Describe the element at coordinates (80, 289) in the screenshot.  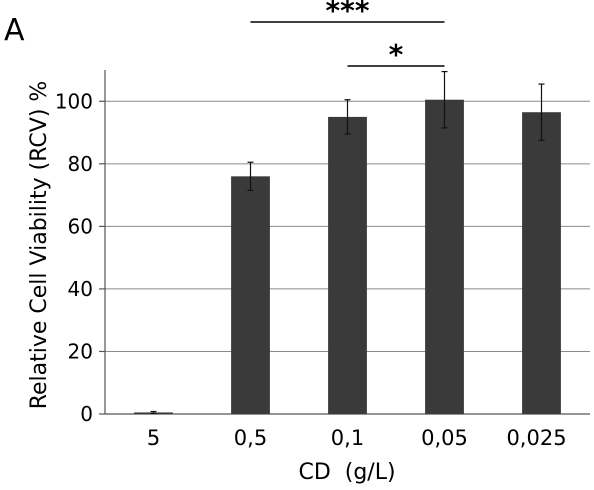
I see `y-tick-label: 40` at that location.